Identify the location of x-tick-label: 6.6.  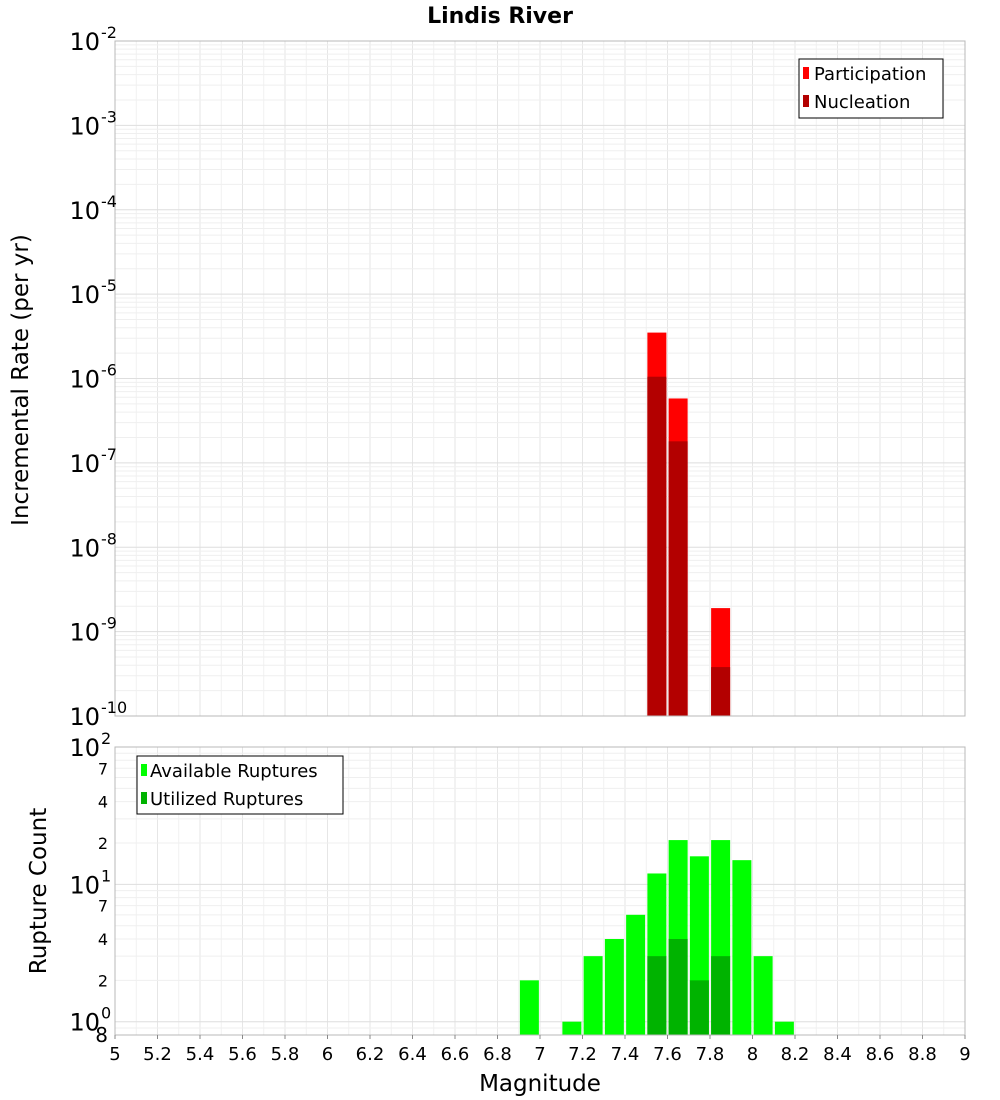
(455, 1054).